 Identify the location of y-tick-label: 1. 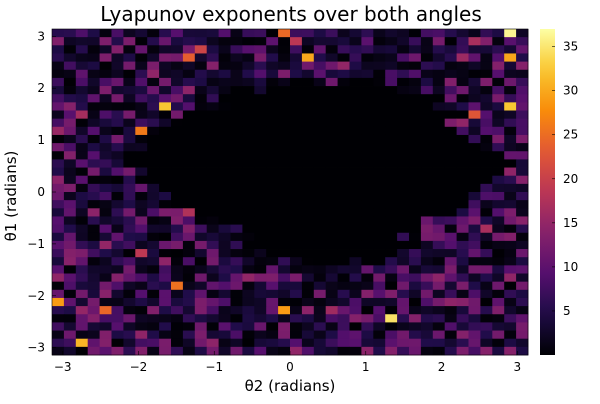
(41, 140).